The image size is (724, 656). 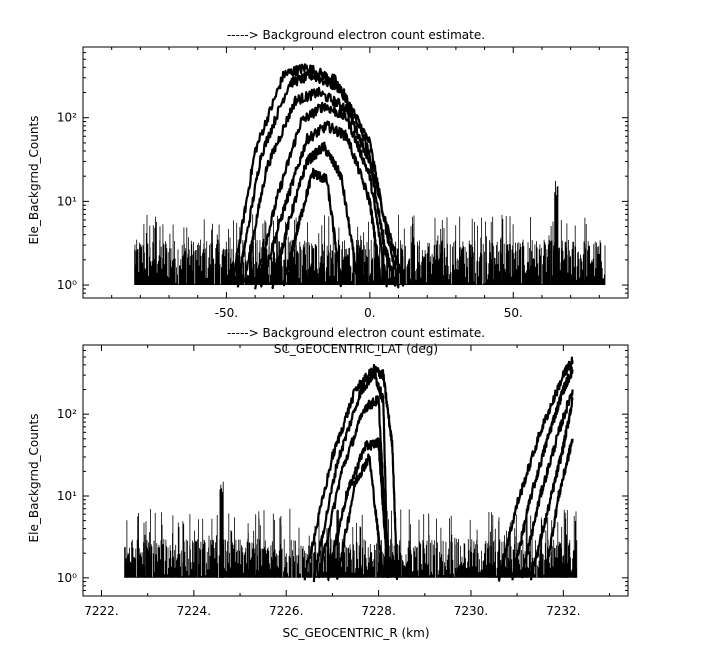 What do you see at coordinates (356, 633) in the screenshot?
I see `x-axis-label: SC_GEOCENTRIC_R (km)` at bounding box center [356, 633].